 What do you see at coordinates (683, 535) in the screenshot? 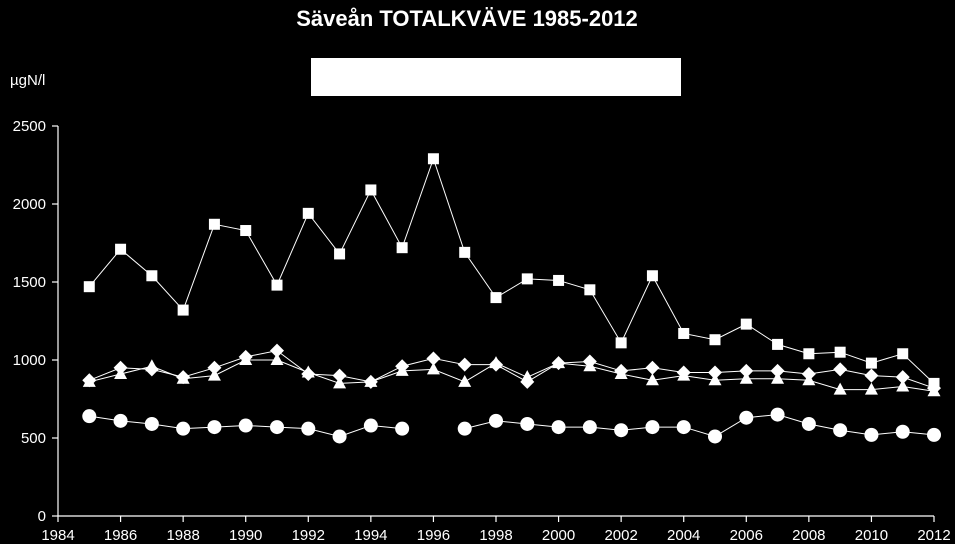
I see `x-tick-label: 2004` at bounding box center [683, 535].